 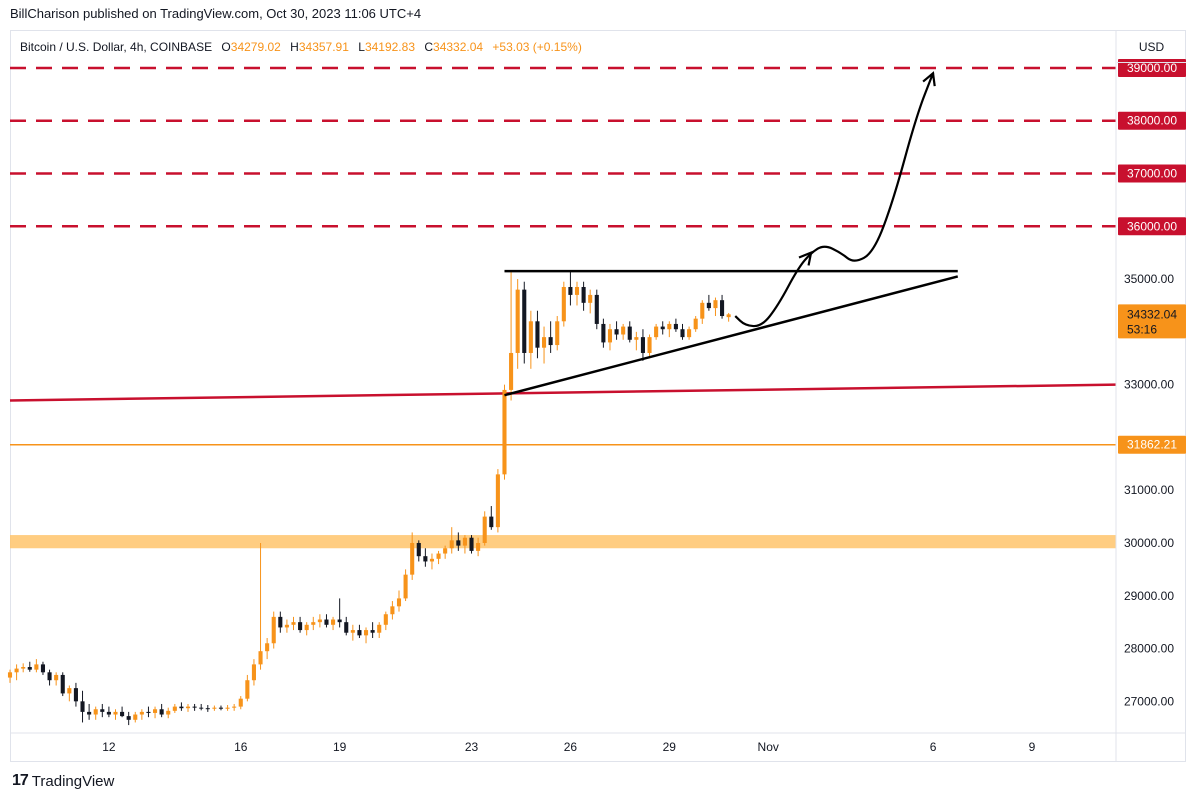 What do you see at coordinates (241, 747) in the screenshot?
I see `time-tick-label: 16` at bounding box center [241, 747].